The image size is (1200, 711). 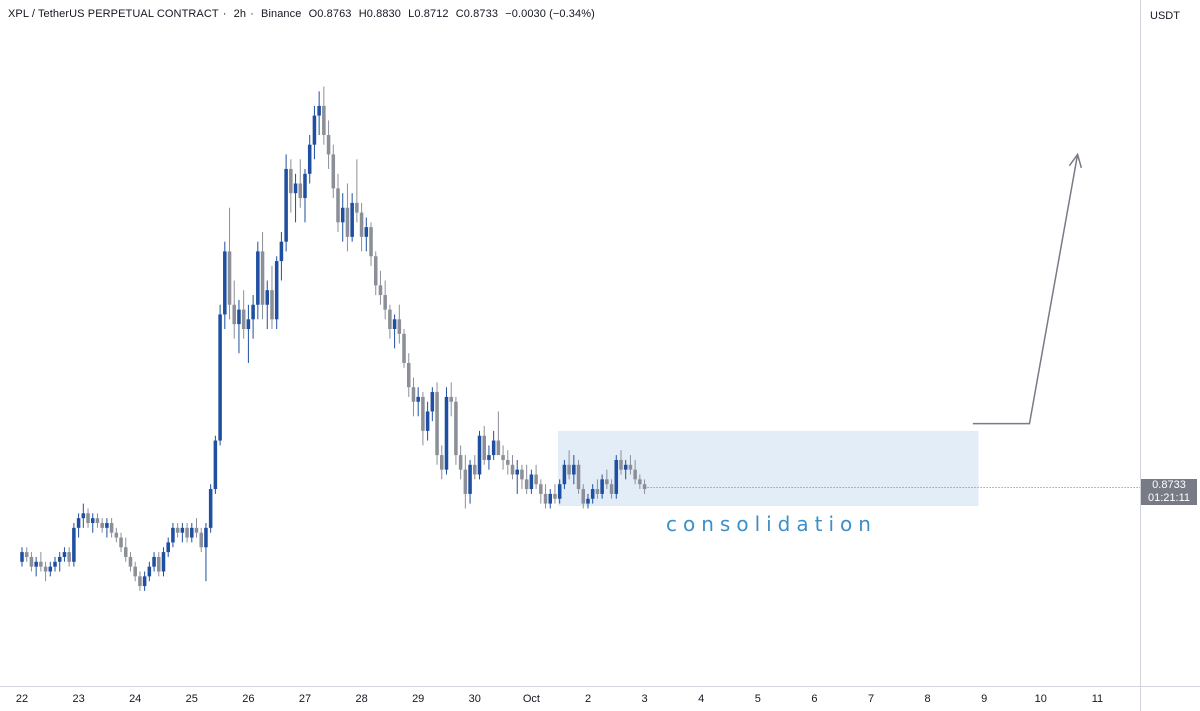 What do you see at coordinates (418, 699) in the screenshot?
I see `time-tick-label: 29` at bounding box center [418, 699].